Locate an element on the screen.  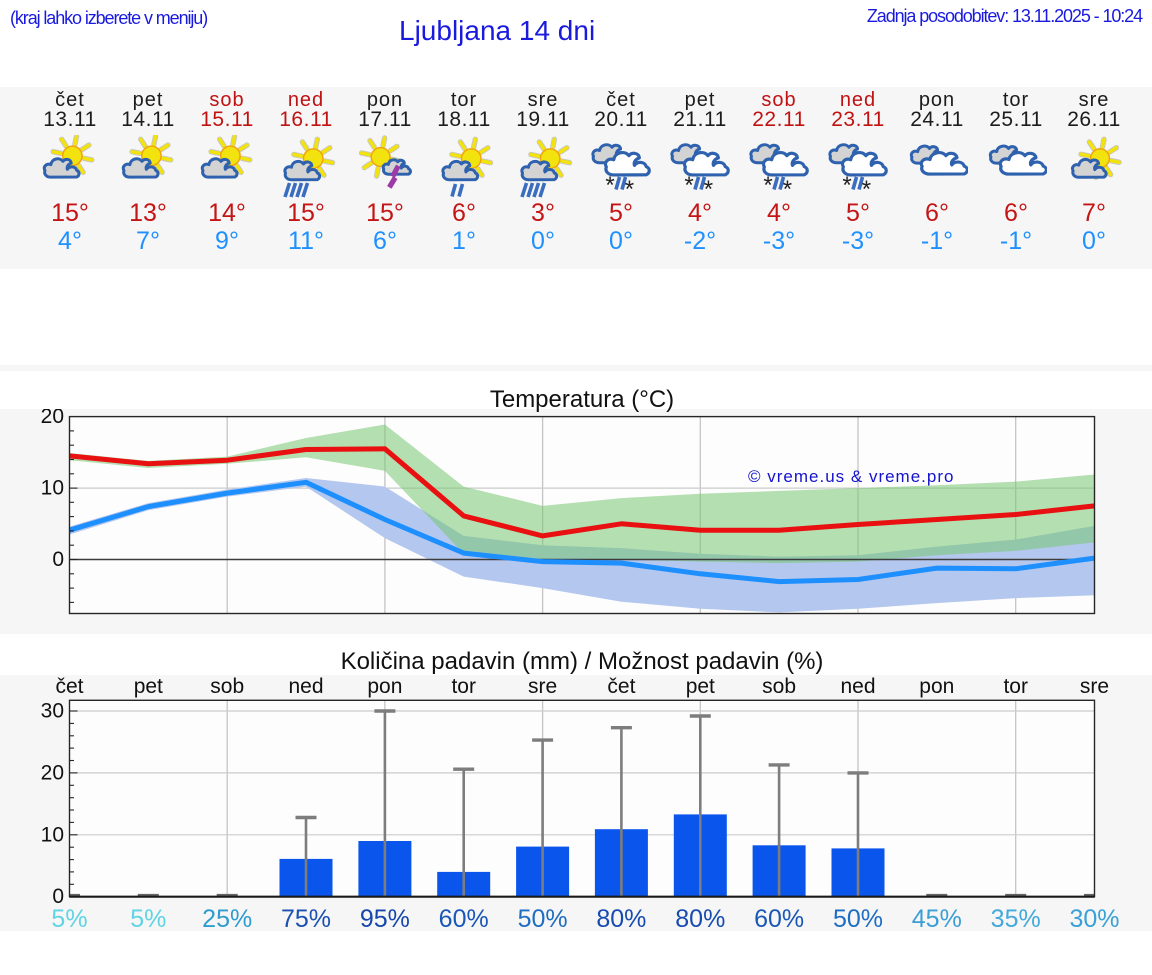
svg-text: 25% is located at coordinates (227, 918).